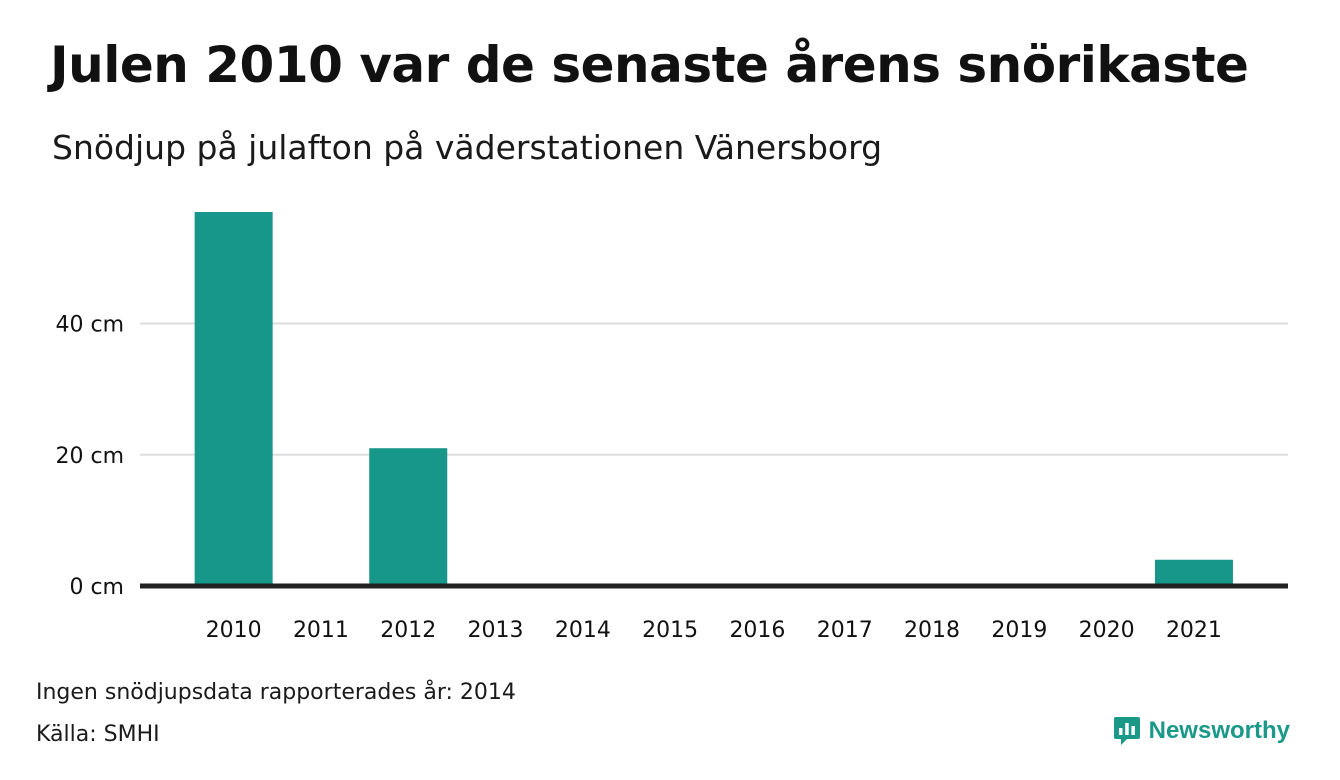 The width and height of the screenshot is (1340, 780). What do you see at coordinates (89, 325) in the screenshot?
I see `y-tick-label: 40 cm` at bounding box center [89, 325].